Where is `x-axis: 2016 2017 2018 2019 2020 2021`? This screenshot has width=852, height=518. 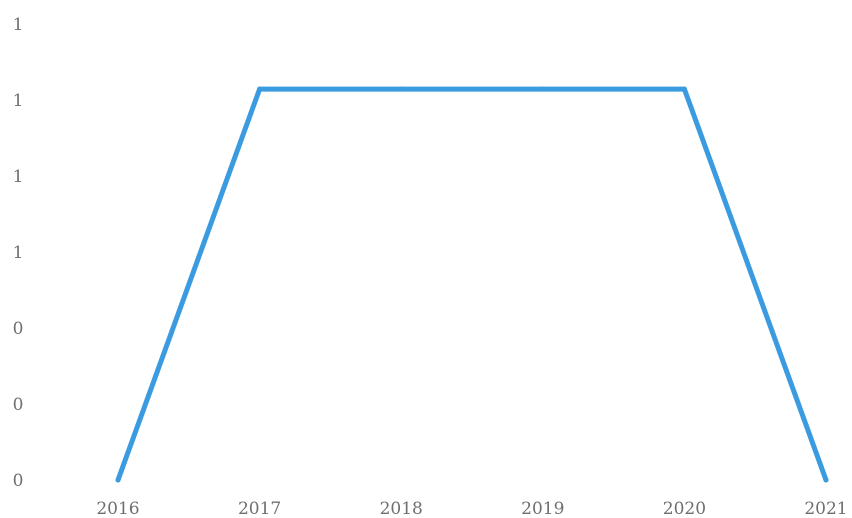
x-axis: 2016 2017 2018 2019 2020 2021 is located at coordinates (471, 508).